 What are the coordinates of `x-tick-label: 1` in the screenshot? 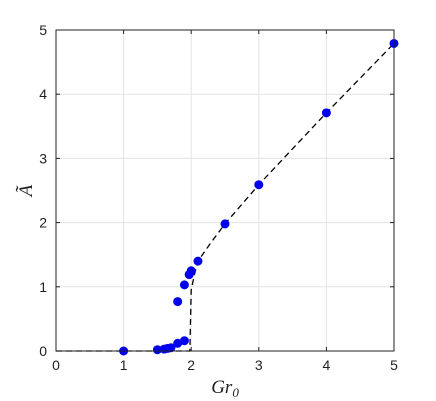 It's located at (124, 365).